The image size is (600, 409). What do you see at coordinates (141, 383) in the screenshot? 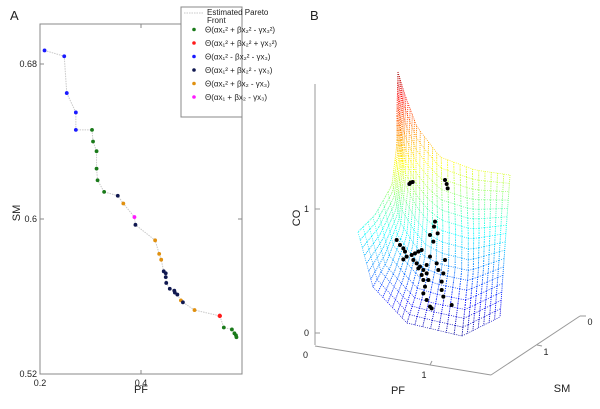
I see `x-tick-label: 0.4` at bounding box center [141, 383].